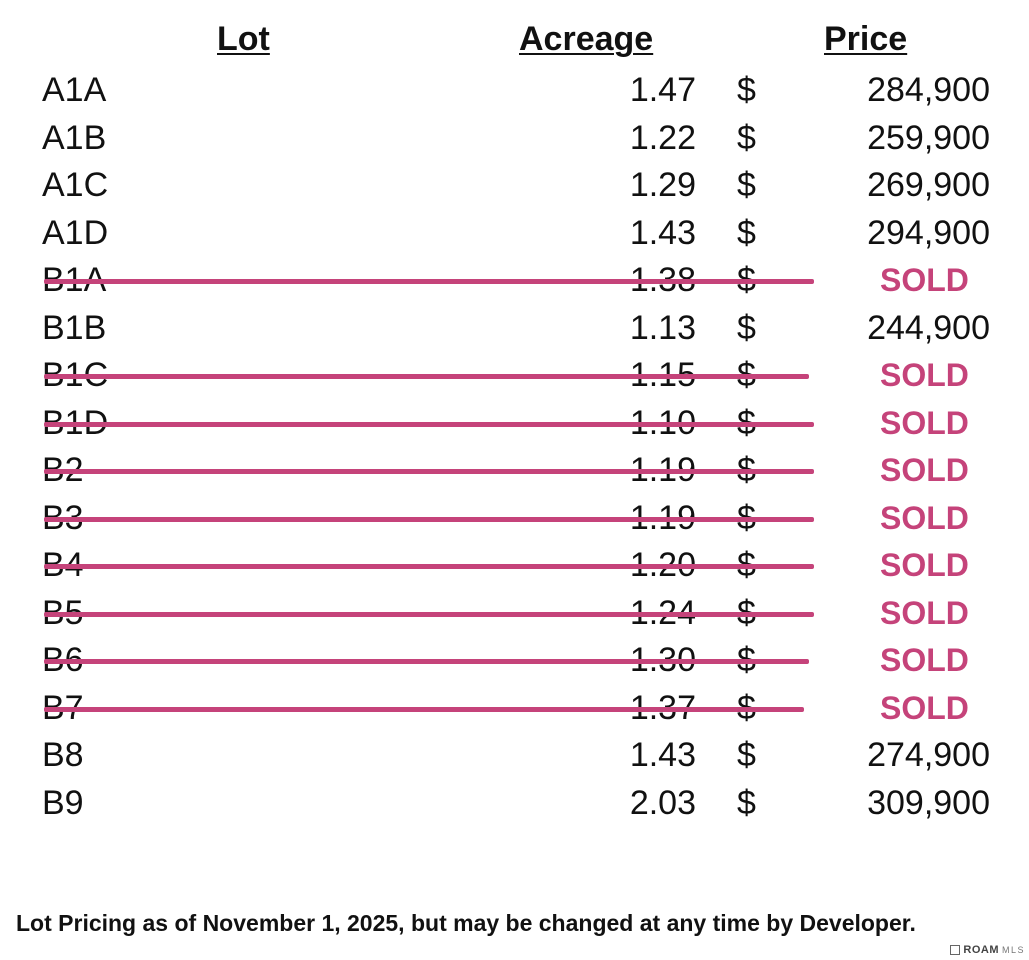  What do you see at coordinates (63, 755) in the screenshot?
I see `lot-id: B8` at bounding box center [63, 755].